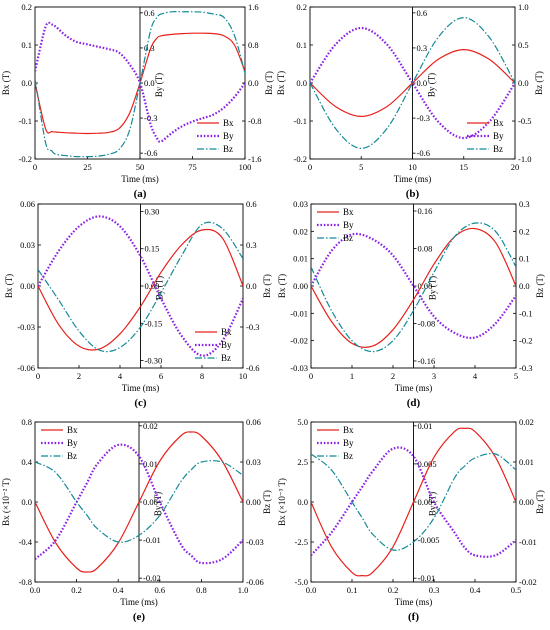  Describe the element at coordinates (464, 167) in the screenshot. I see `x-tick-label: 15` at that location.